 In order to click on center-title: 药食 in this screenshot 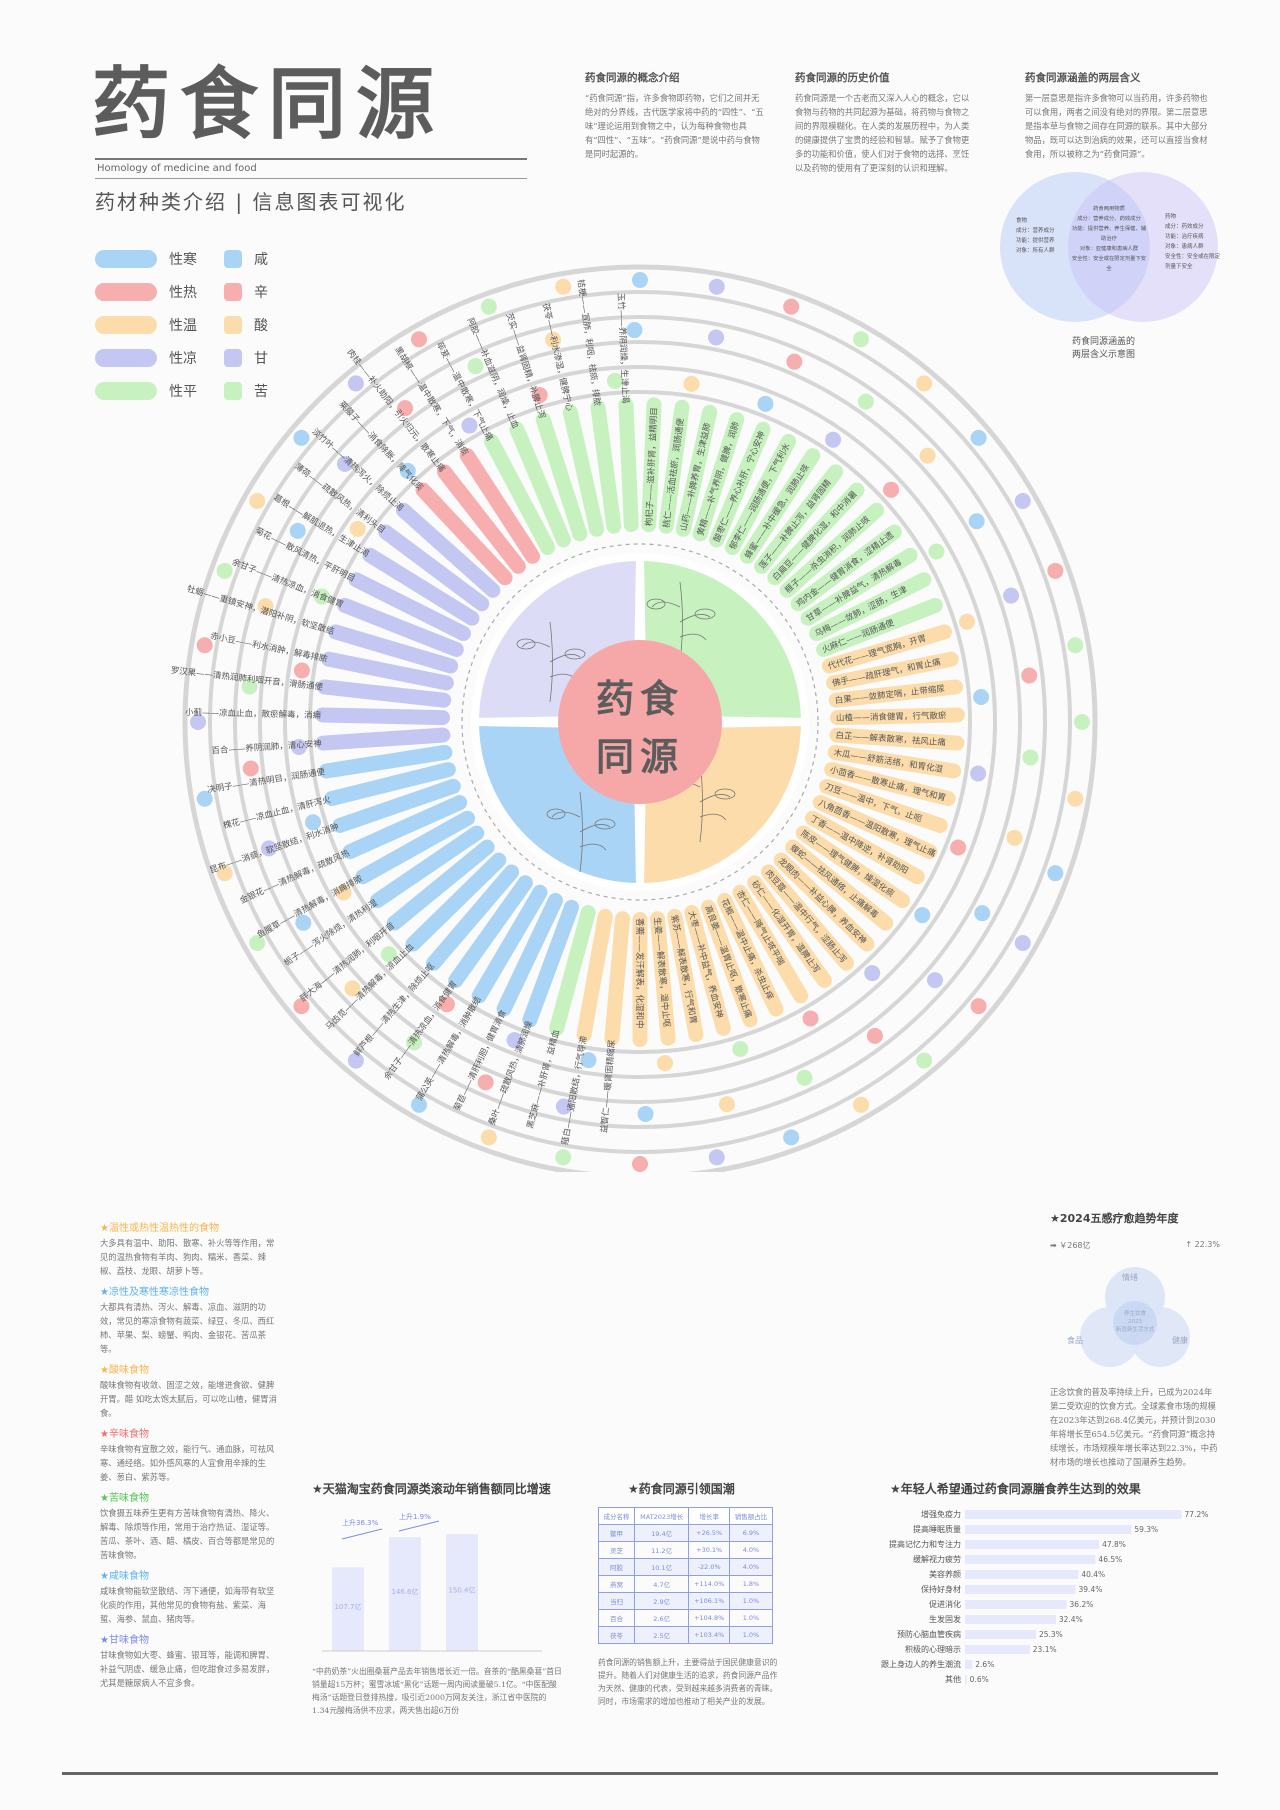, I will do `click(640, 698)`.